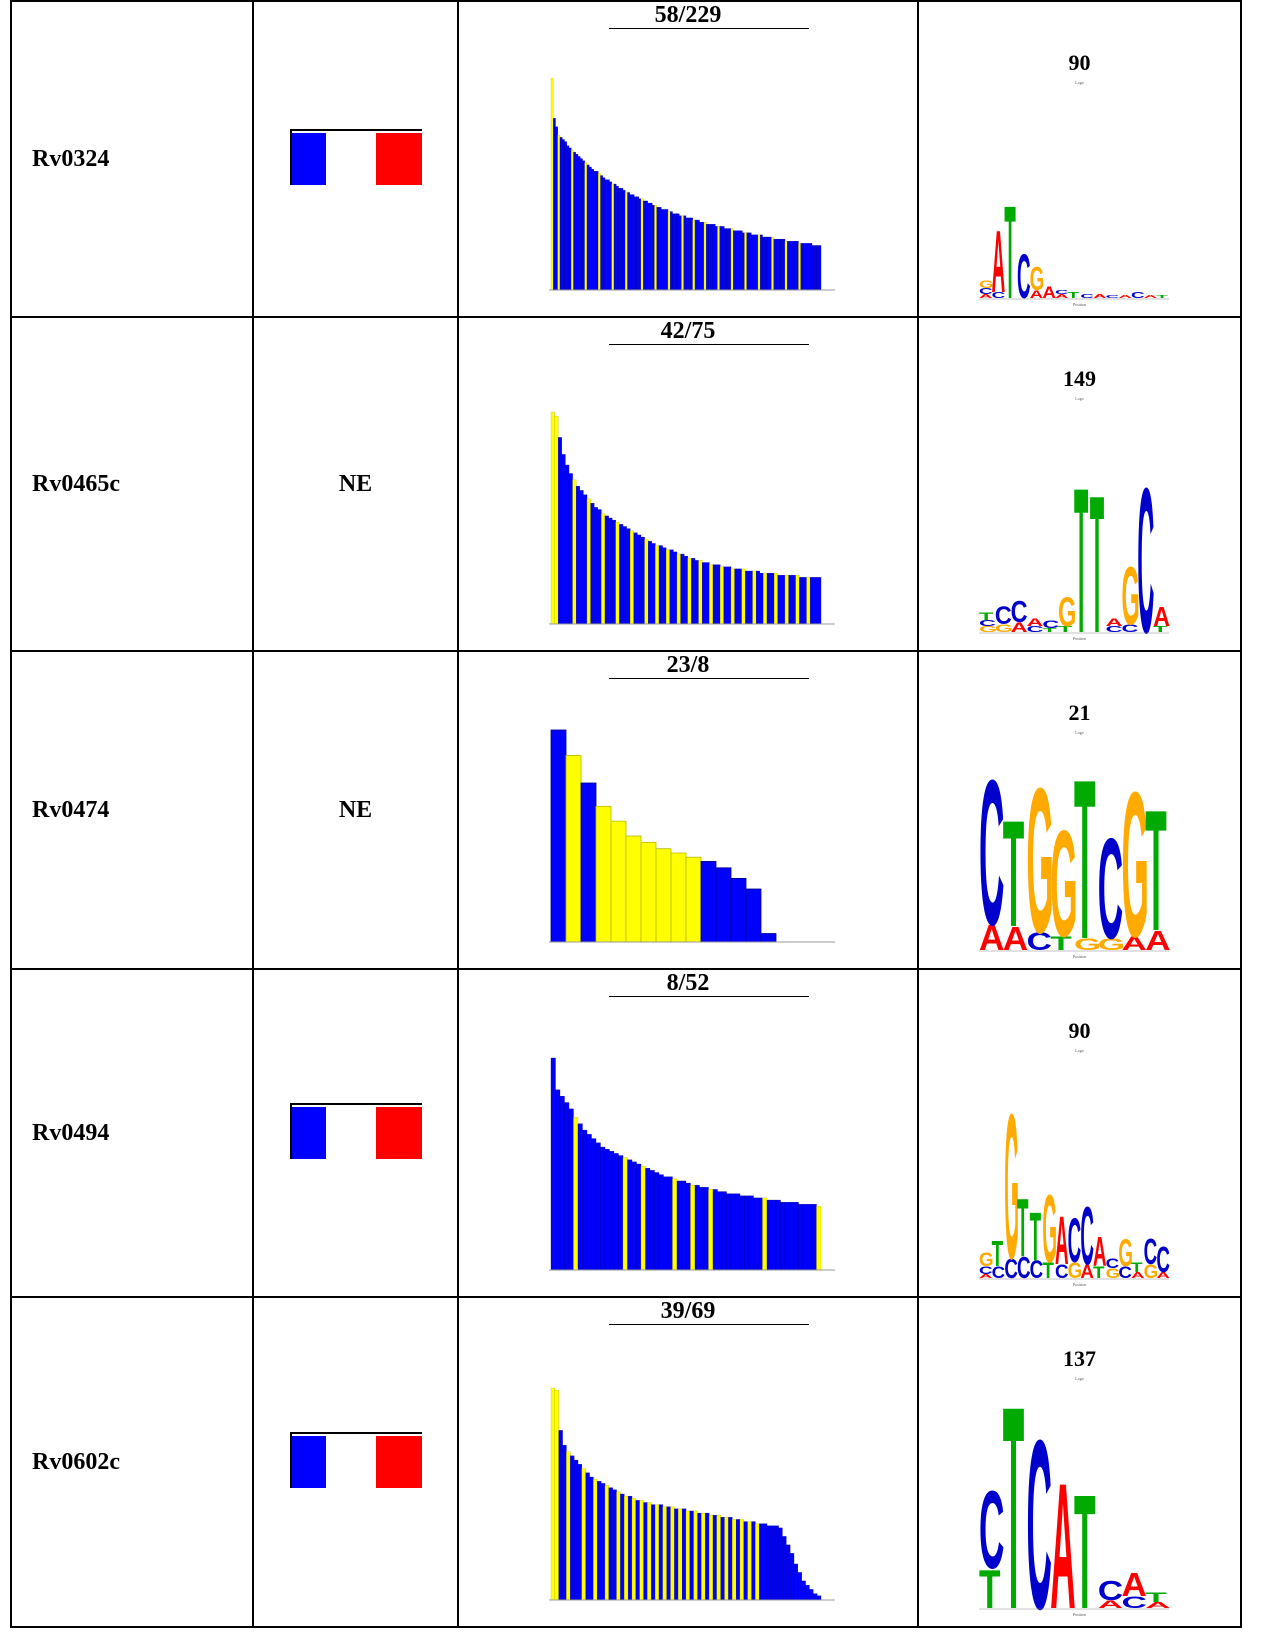  I want to click on direction-flag-icon, so click(355, 156).